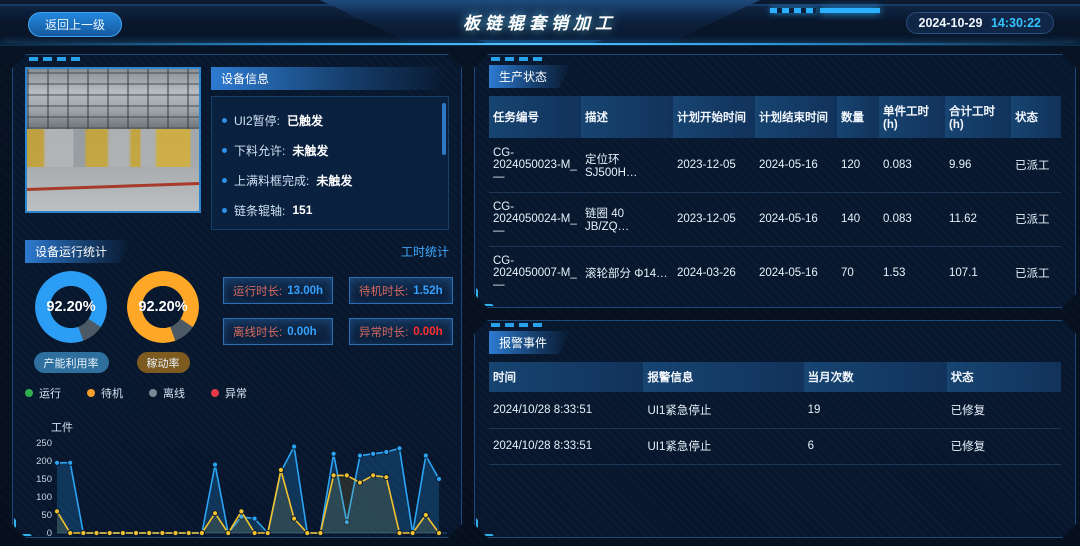 This screenshot has width=1080, height=546. I want to click on legend-item: 异常, so click(229, 393).